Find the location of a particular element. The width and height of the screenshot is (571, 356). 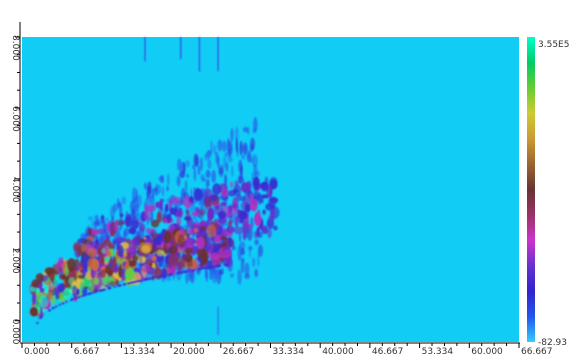

colorbar is located at coordinates (531, 189).